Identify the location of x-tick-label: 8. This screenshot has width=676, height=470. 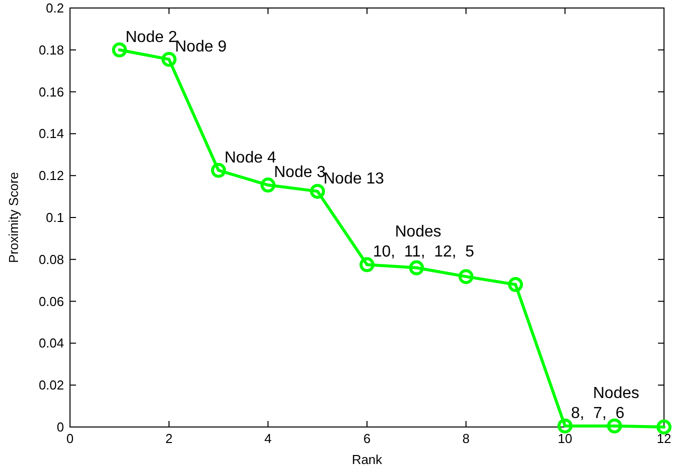
(466, 438).